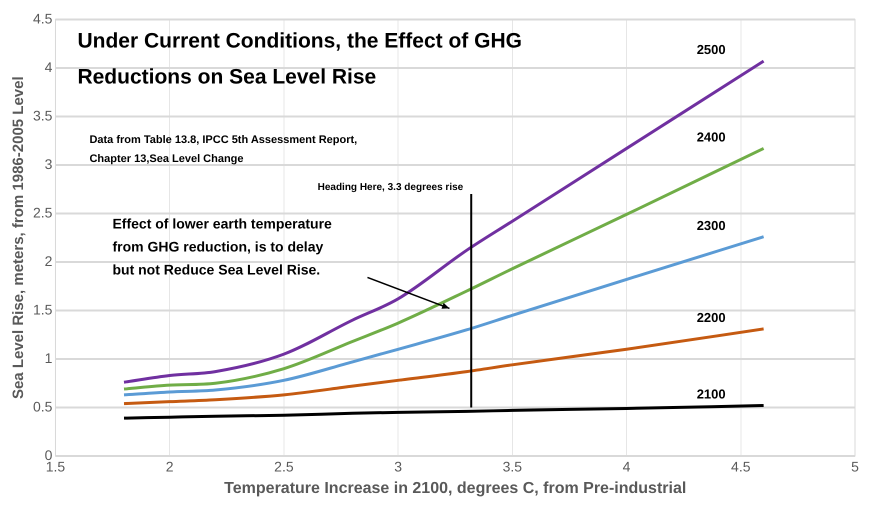 This screenshot has width=875, height=506. What do you see at coordinates (455, 488) in the screenshot?
I see `x-axis-title: Temperature Increase in 2100, degrees C, from Pre-industrial` at bounding box center [455, 488].